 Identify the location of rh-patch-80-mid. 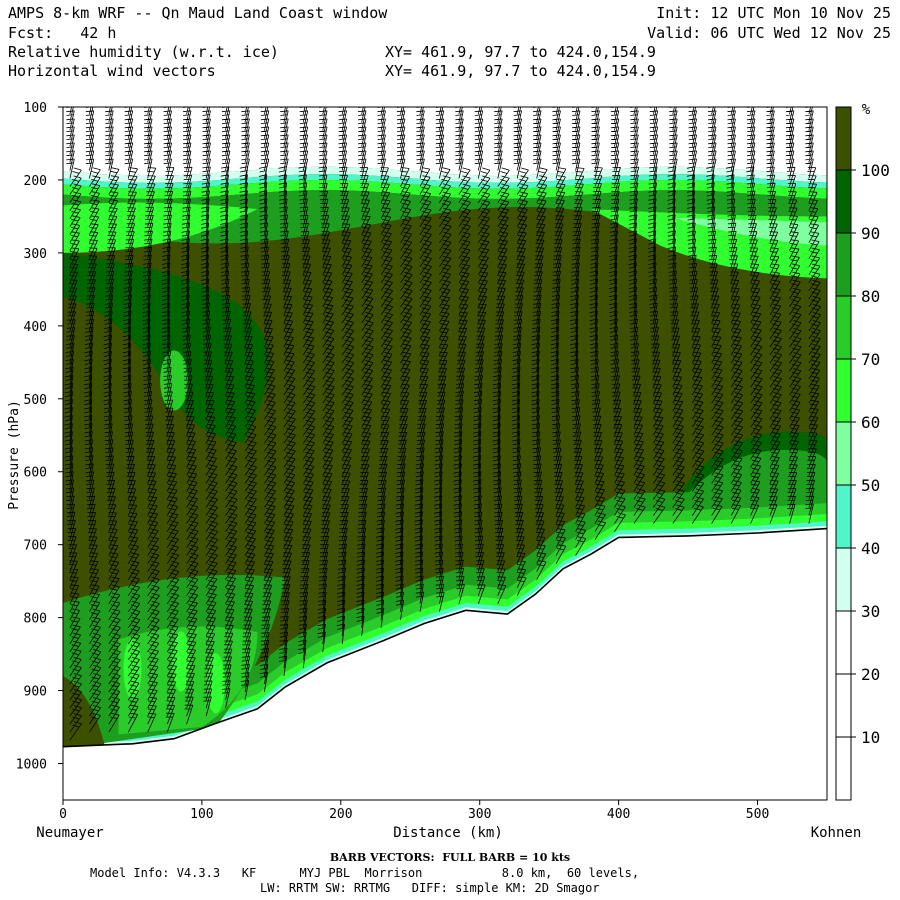
(174, 380).